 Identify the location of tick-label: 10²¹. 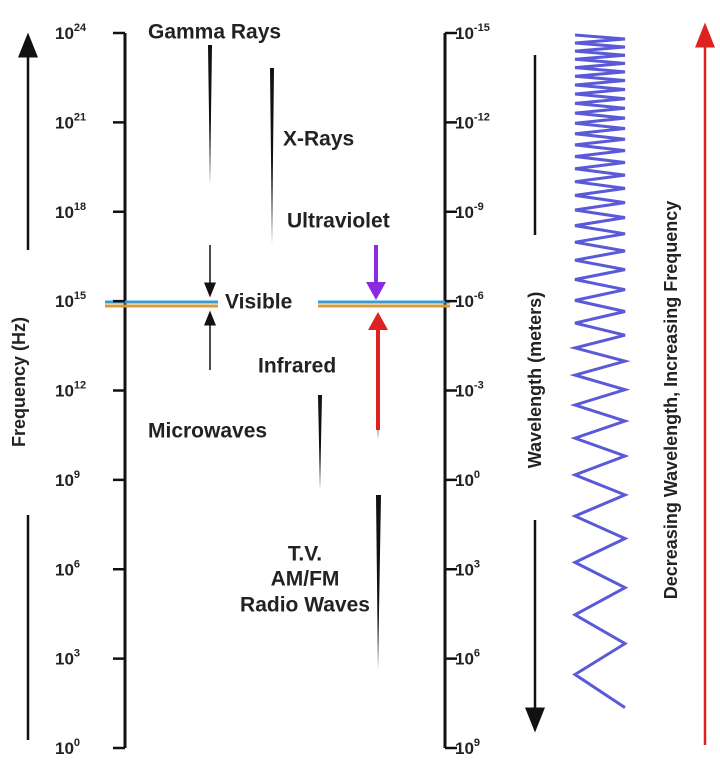
(70, 122).